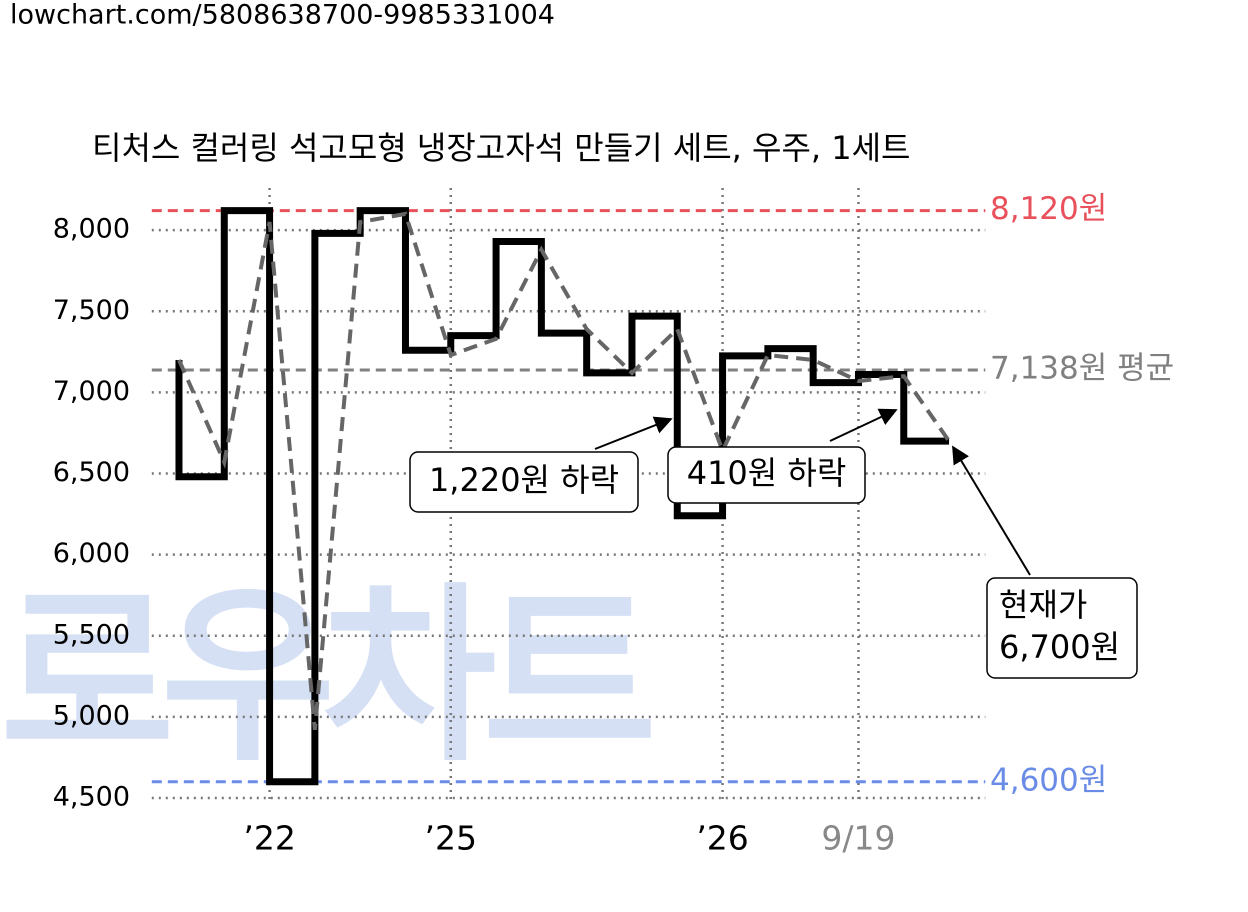 The width and height of the screenshot is (1248, 912). I want to click on x-tick-label: ’26, so click(722, 838).